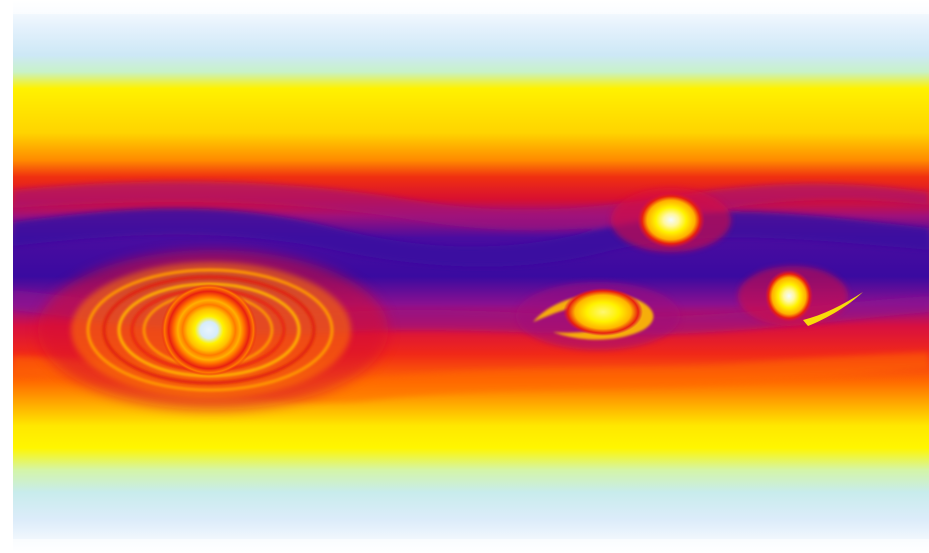  Describe the element at coordinates (471, 7) in the screenshot. I see `top-fade` at that location.